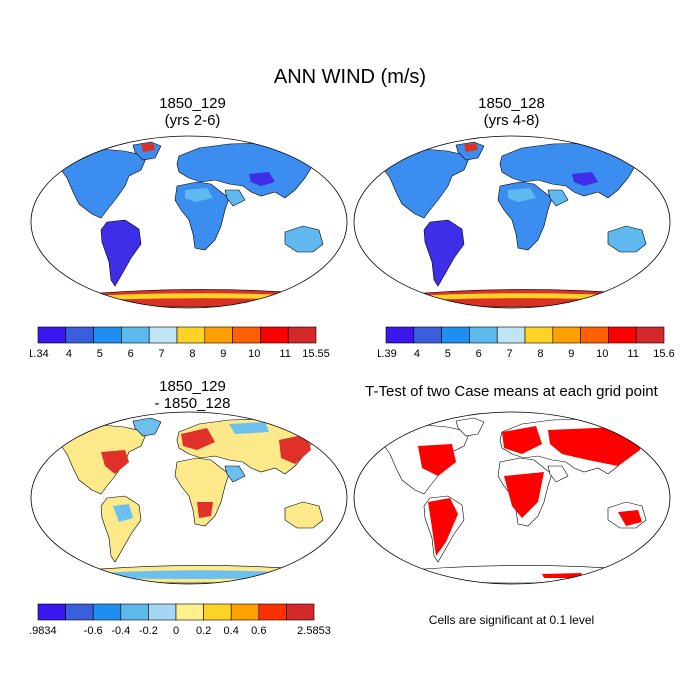 The height and width of the screenshot is (700, 700). Describe the element at coordinates (511, 120) in the screenshot. I see `panel-title-case2-line2: (yrs 4-8)` at that location.